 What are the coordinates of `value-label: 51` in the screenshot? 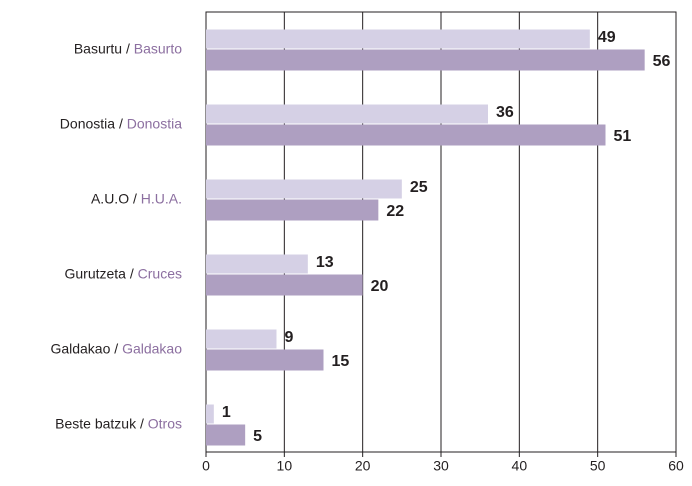 It's located at (623, 136).